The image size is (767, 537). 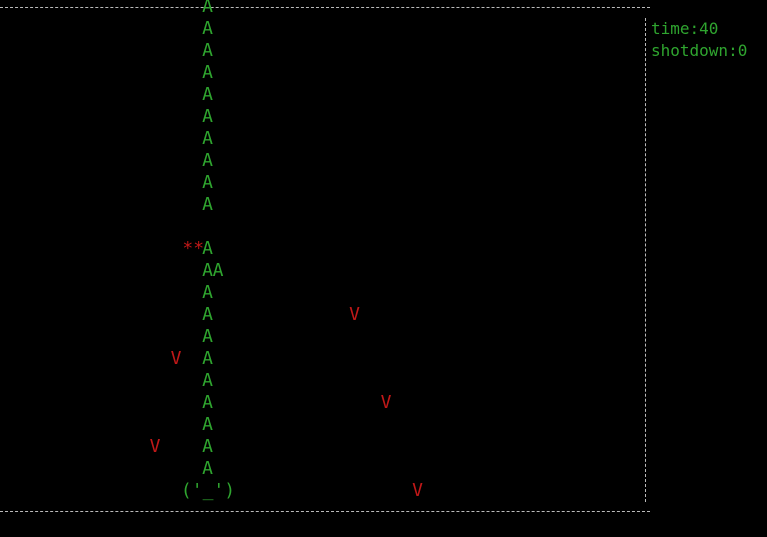 What do you see at coordinates (208, 490) in the screenshot?
I see `player-ship: ('_')` at bounding box center [208, 490].